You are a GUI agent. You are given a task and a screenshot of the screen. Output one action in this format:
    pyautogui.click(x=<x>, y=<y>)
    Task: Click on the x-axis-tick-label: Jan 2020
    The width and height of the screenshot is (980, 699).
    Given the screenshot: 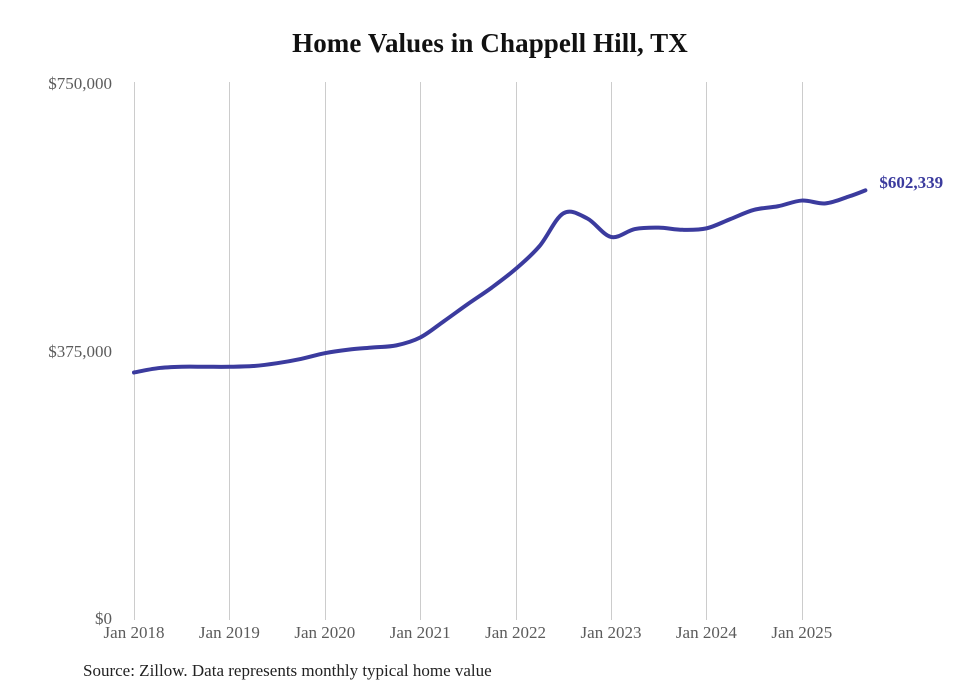 What is the action you would take?
    pyautogui.click(x=325, y=632)
    